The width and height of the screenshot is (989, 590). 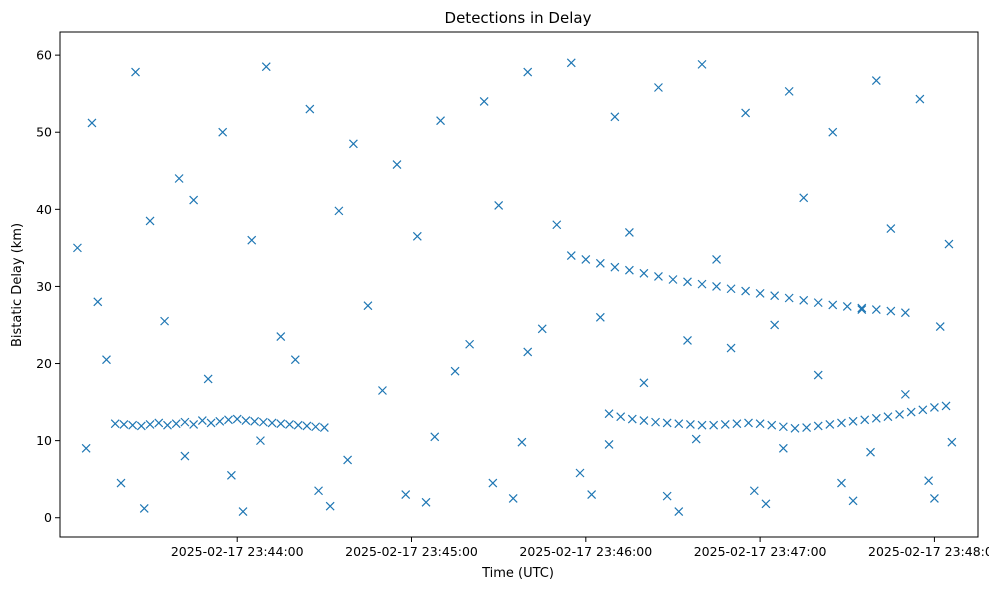 What do you see at coordinates (237, 551) in the screenshot?
I see `x-tick-label: 2025-02-17 23:44:00` at bounding box center [237, 551].